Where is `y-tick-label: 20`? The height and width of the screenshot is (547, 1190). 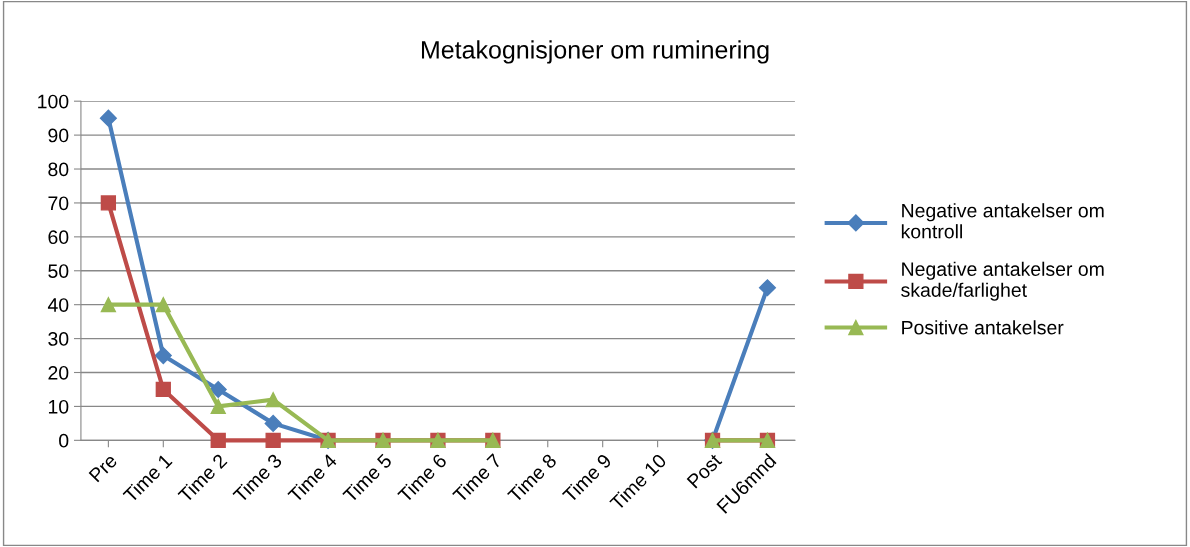 y-tick-label: 20 is located at coordinates (58, 372).